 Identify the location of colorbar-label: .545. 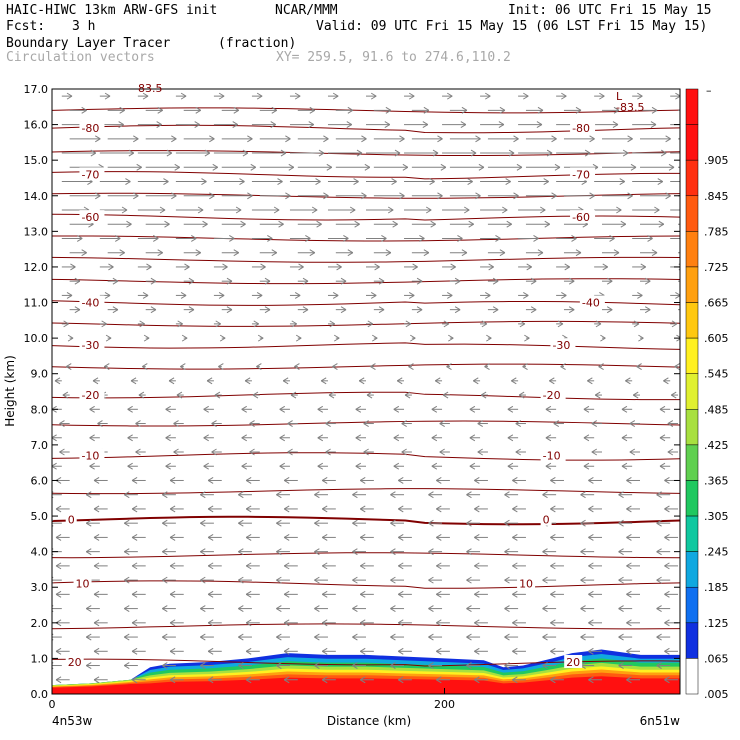
(716, 374).